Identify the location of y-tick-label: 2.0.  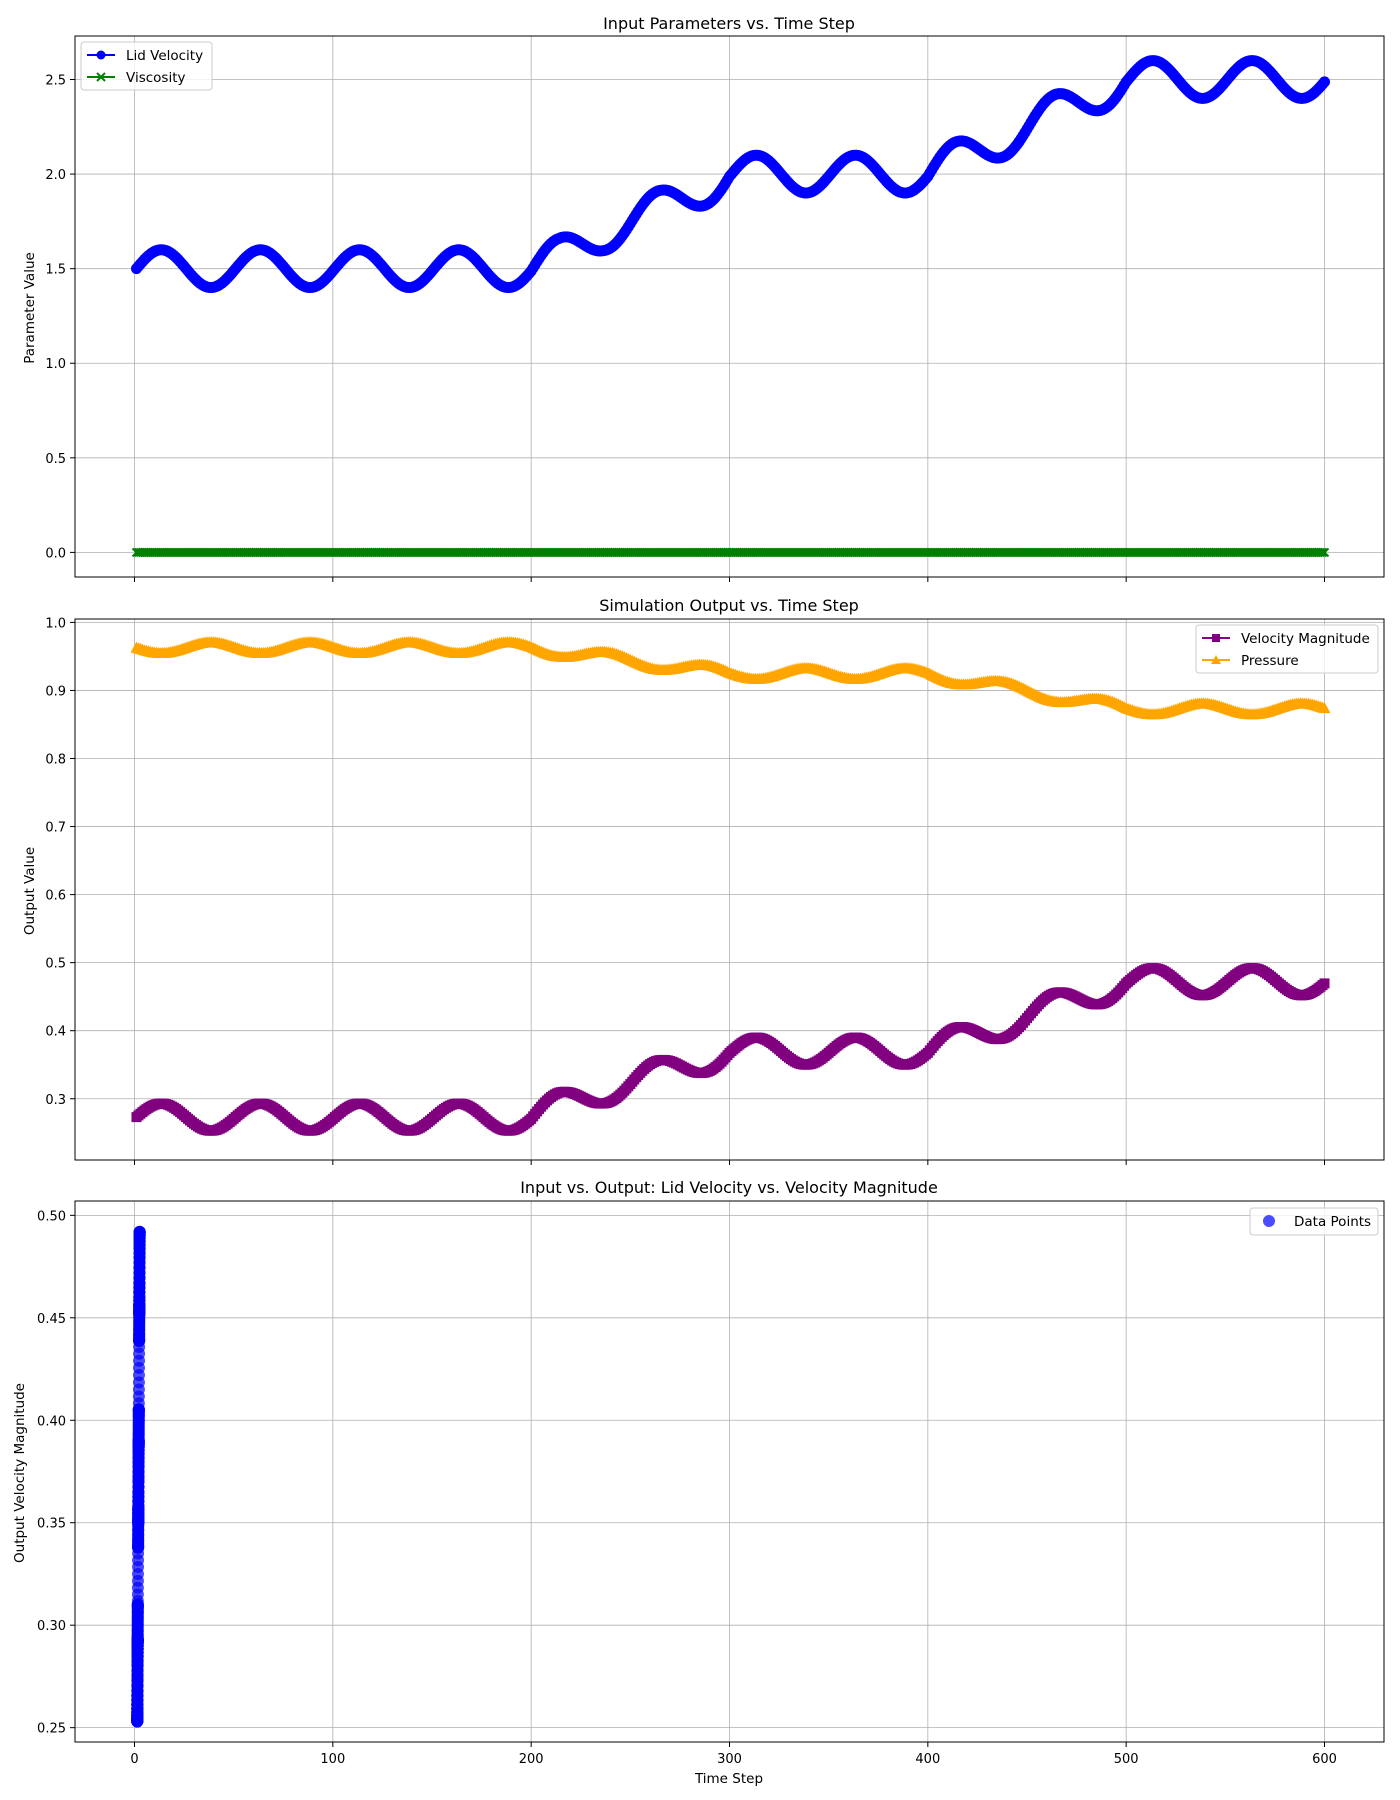
(55, 175).